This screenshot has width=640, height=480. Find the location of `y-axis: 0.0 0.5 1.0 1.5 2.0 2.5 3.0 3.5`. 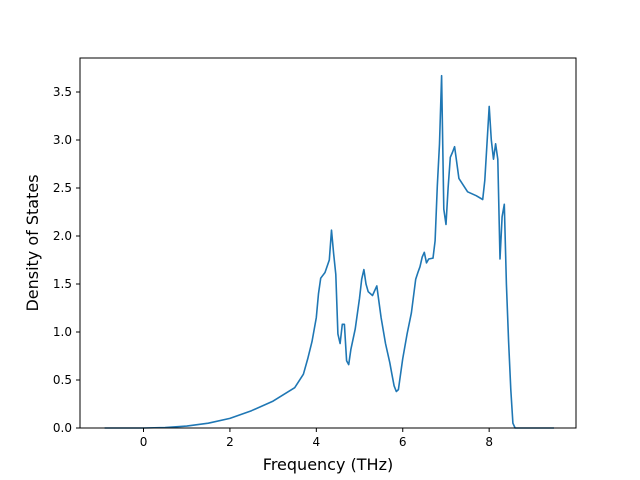

y-axis: 0.0 0.5 1.0 1.5 2.0 2.5 3.0 3.5 is located at coordinates (66, 260).